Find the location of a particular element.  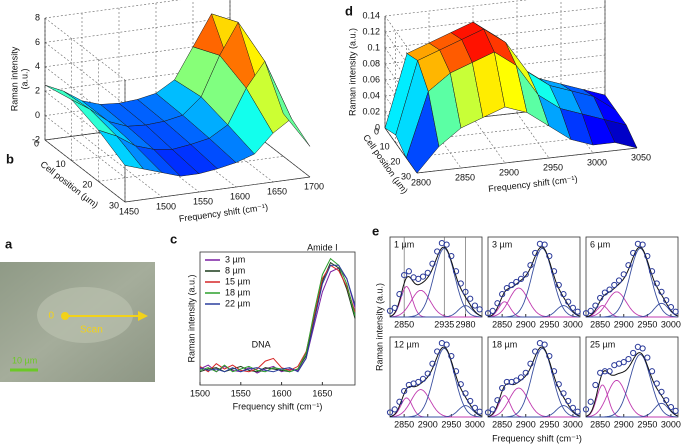

x-tick-label: 3050 is located at coordinates (641, 157).